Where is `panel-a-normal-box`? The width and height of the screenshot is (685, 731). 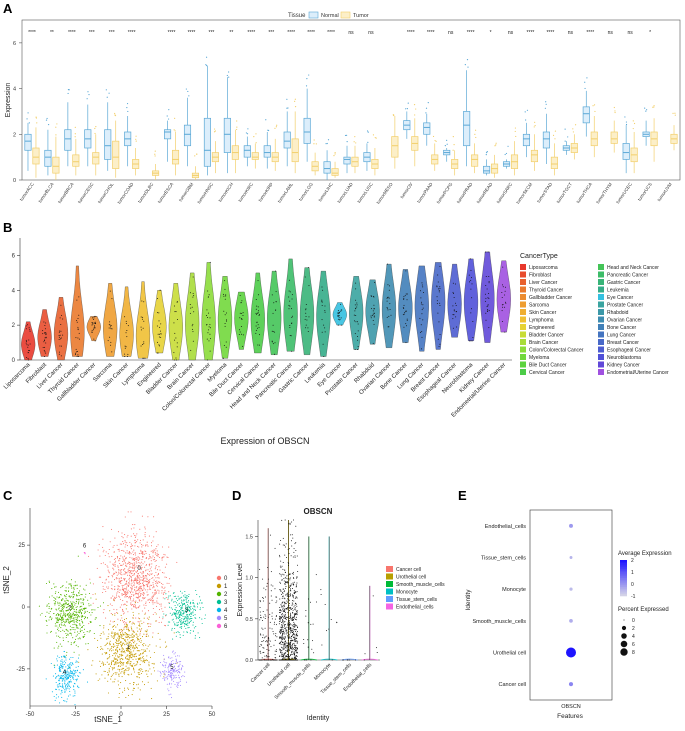 panel-a-normal-box is located at coordinates (68, 140).